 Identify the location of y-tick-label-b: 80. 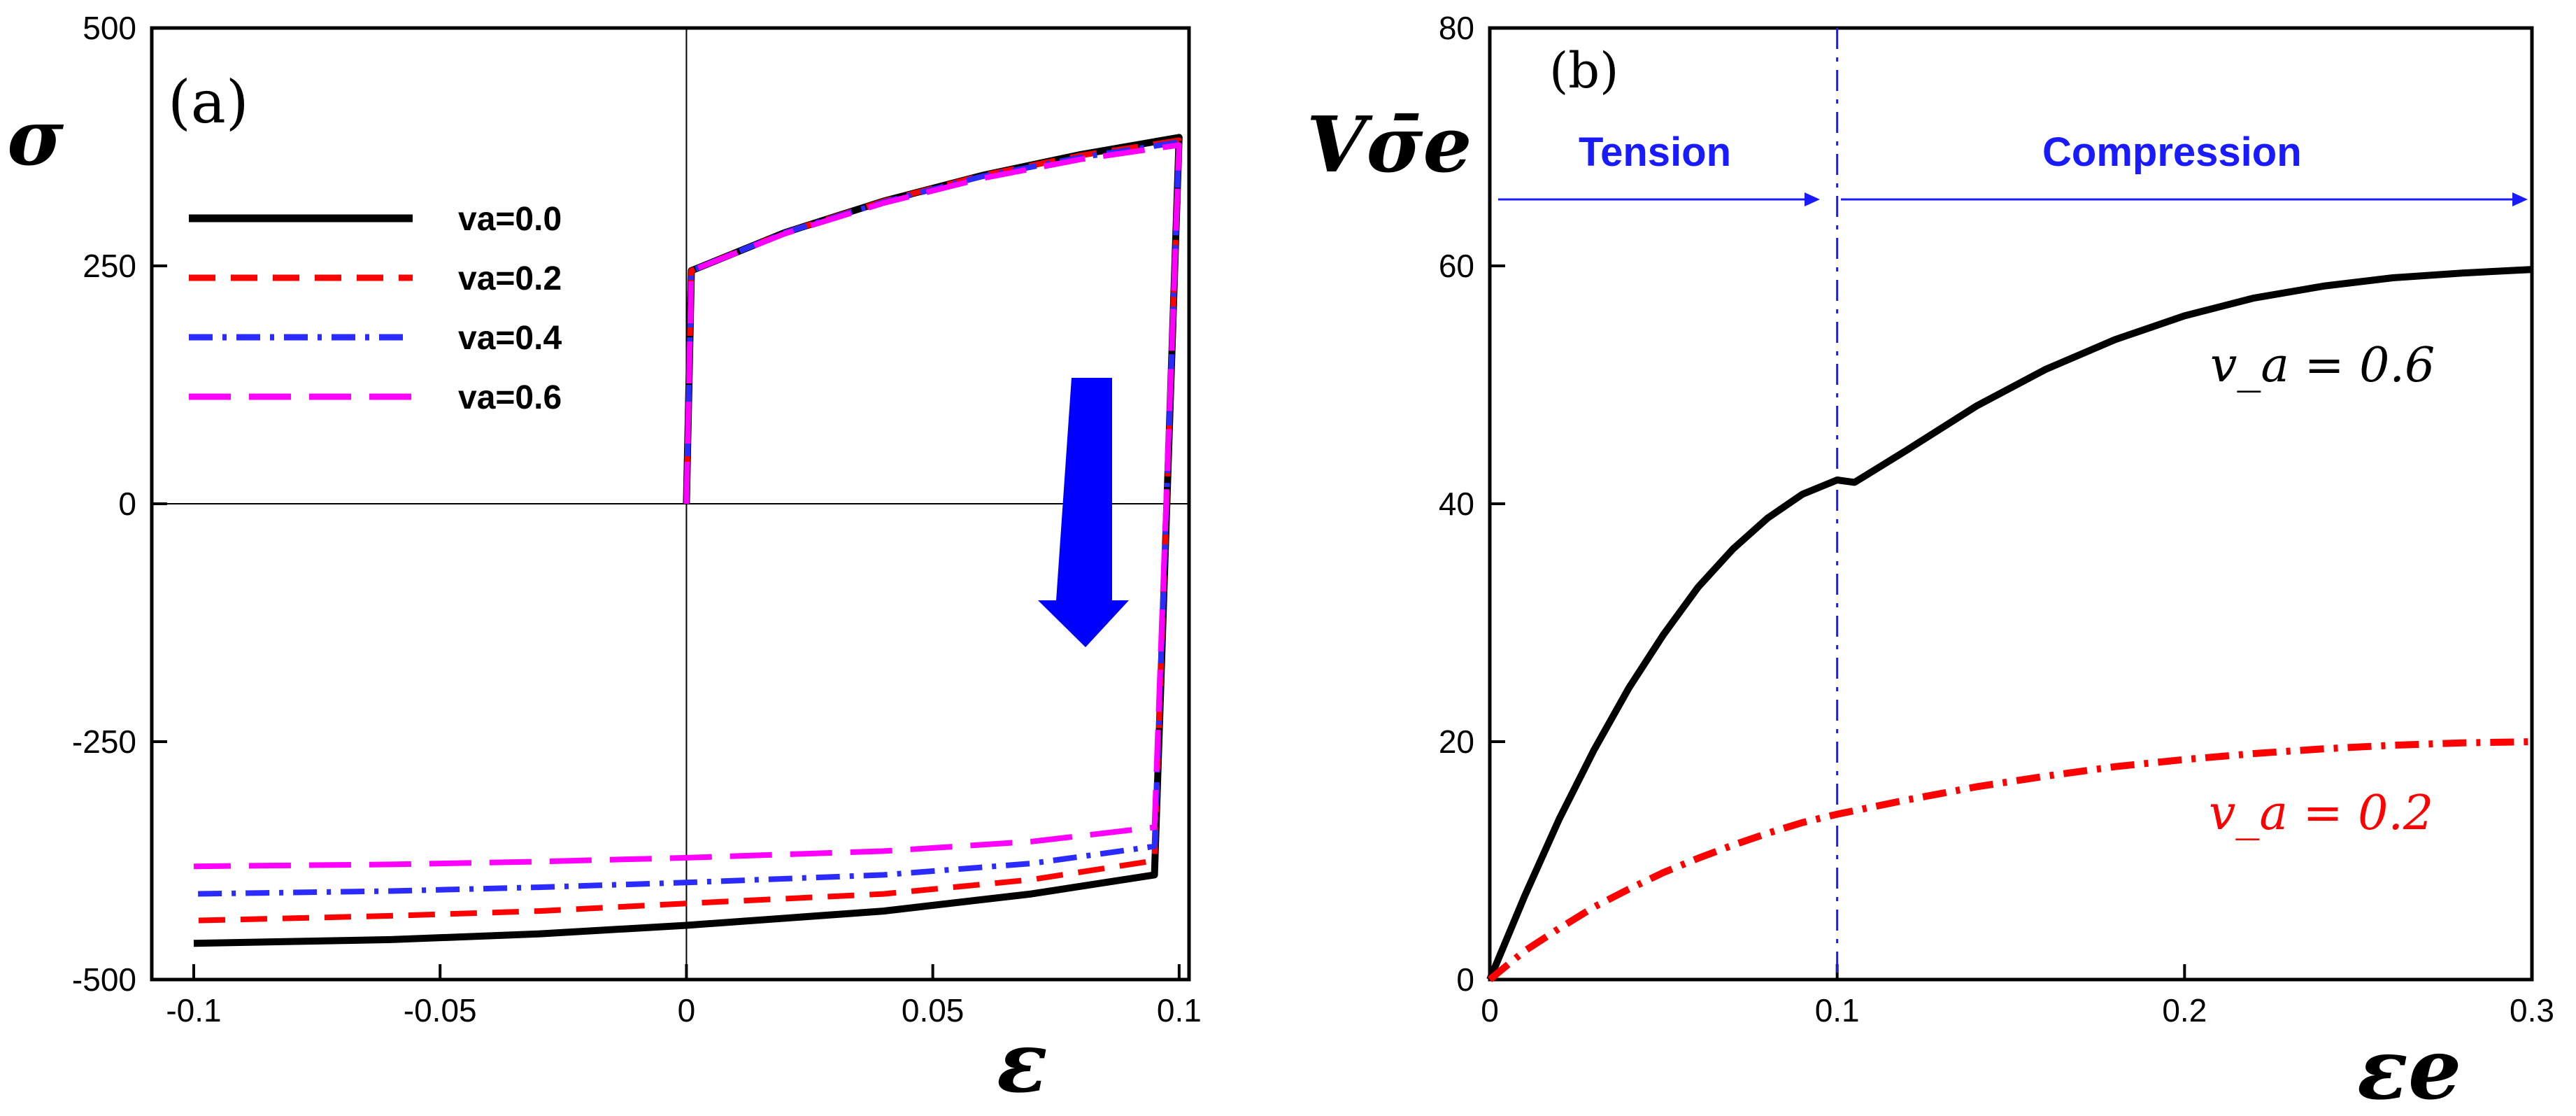
(1456, 28).